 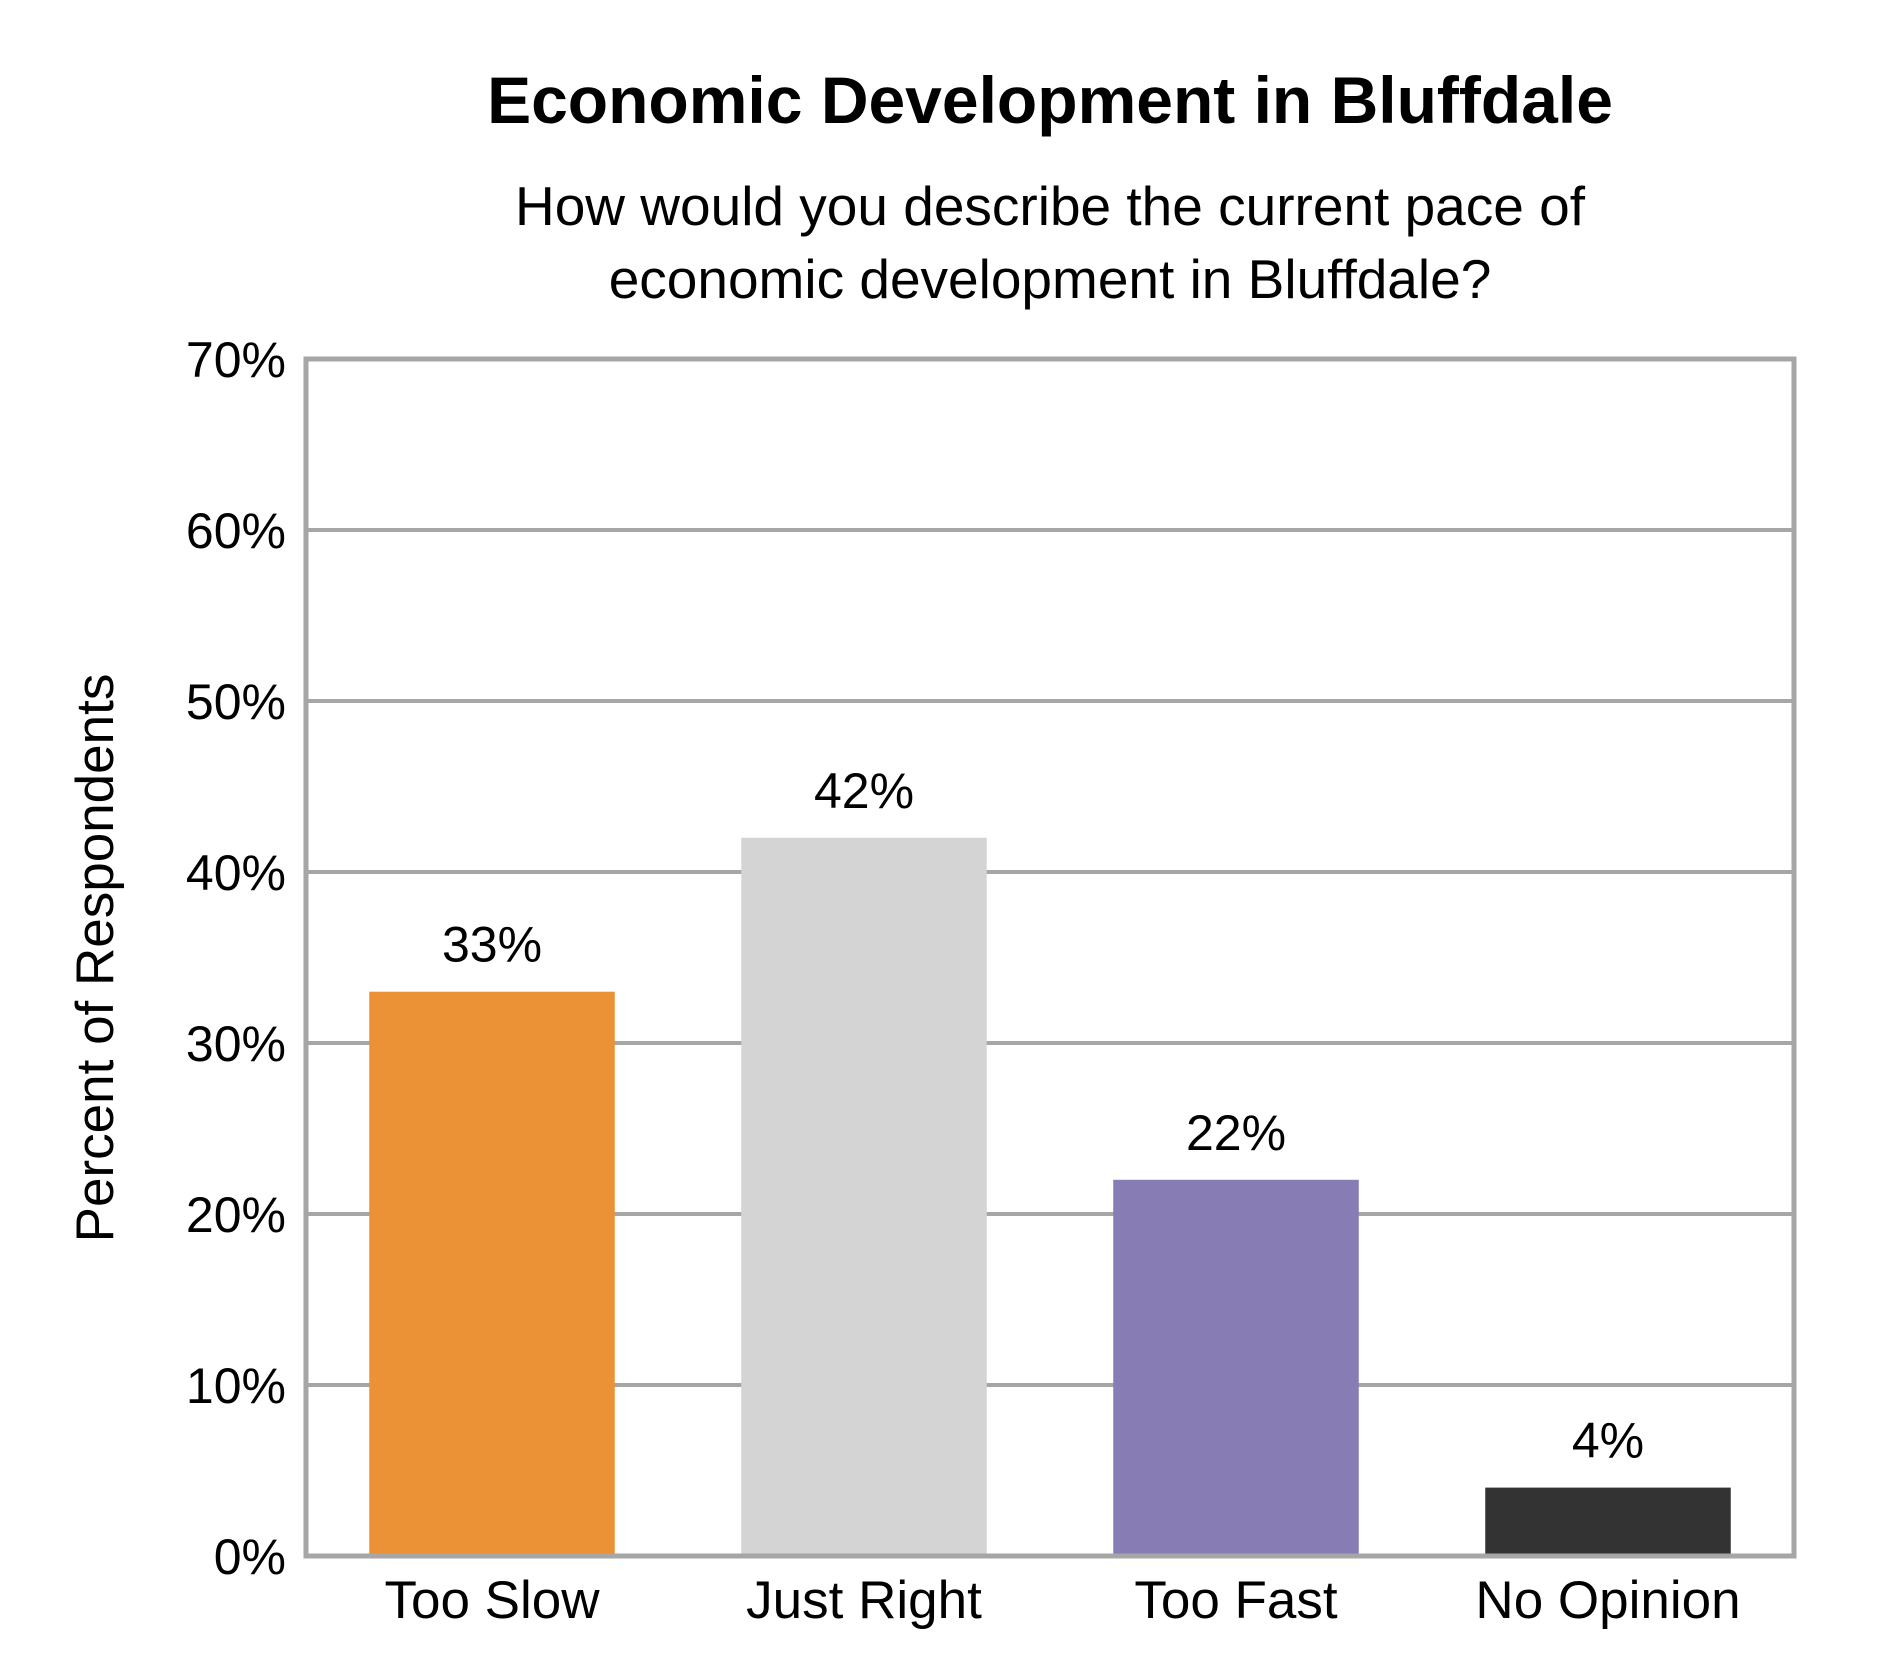 What do you see at coordinates (236, 1044) in the screenshot?
I see `y-tick-label: 30%` at bounding box center [236, 1044].